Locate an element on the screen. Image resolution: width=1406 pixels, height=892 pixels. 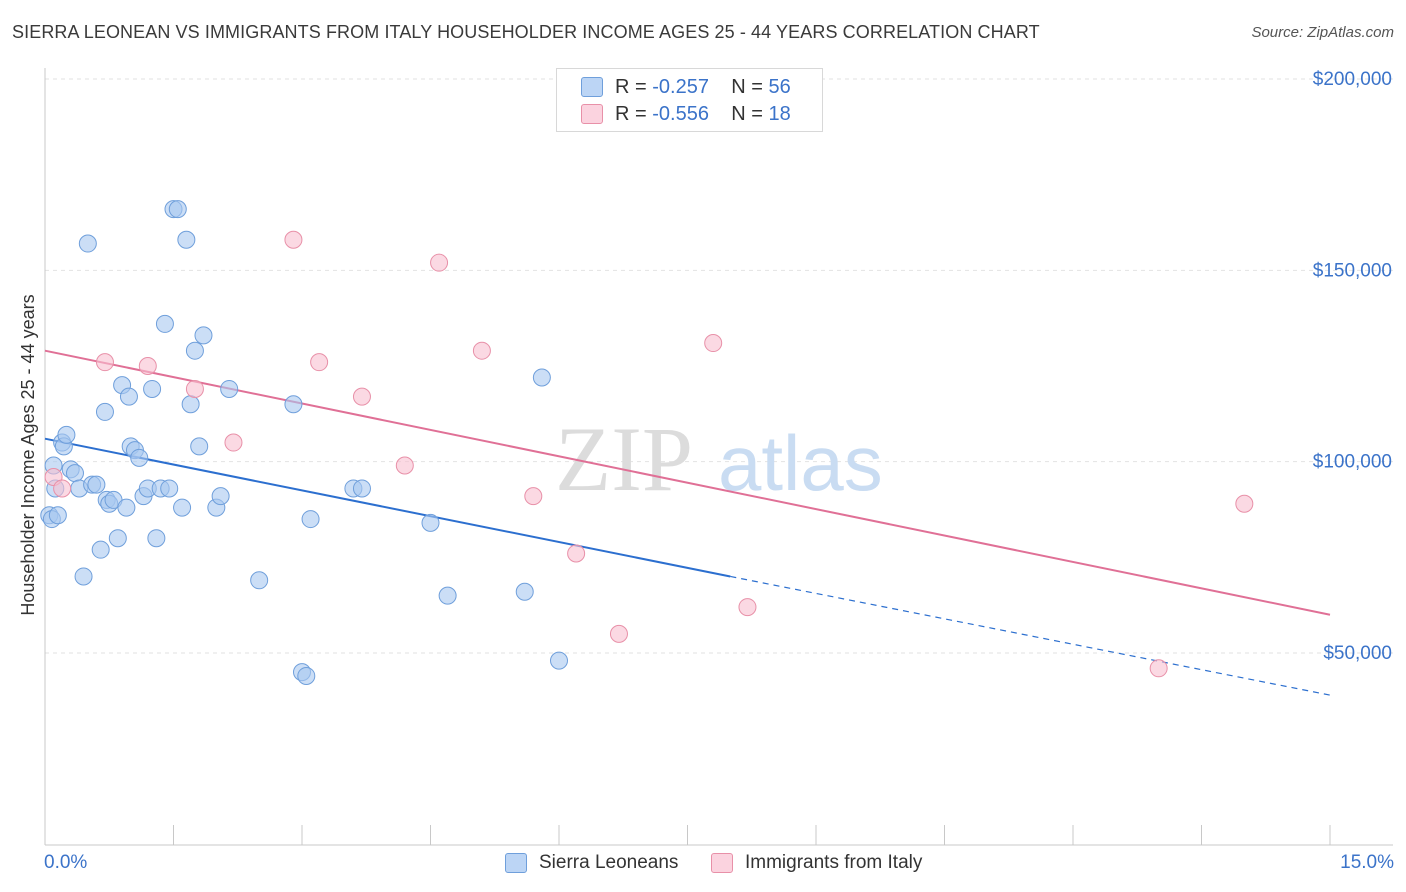
watermark-zip: ZIP is located at coordinates (624, 459).